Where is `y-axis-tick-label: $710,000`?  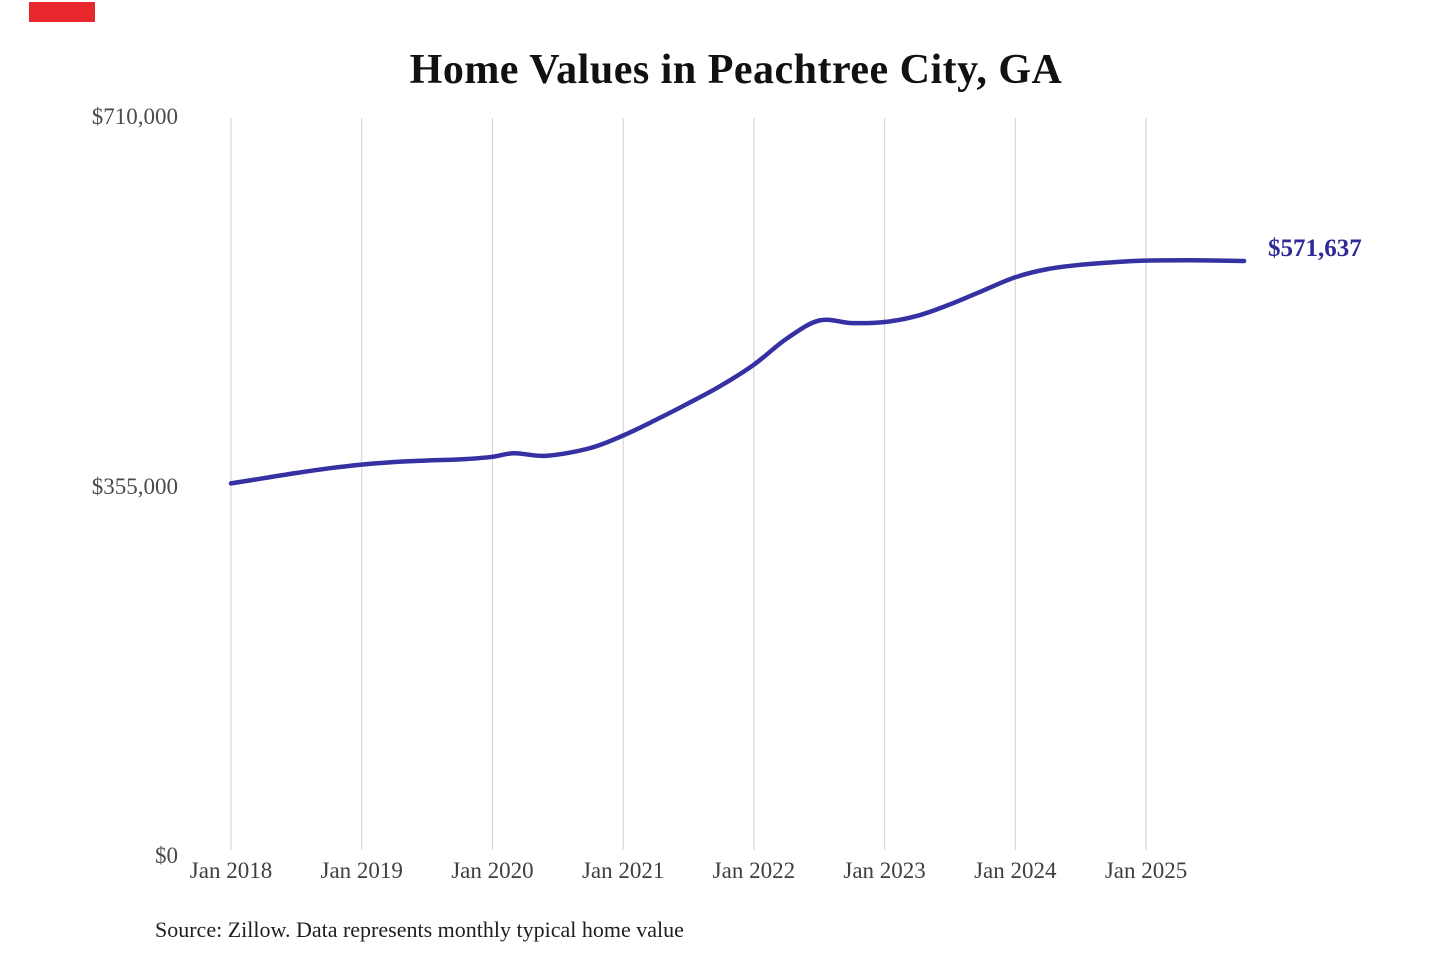
y-axis-tick-label: $710,000 is located at coordinates (134, 116).